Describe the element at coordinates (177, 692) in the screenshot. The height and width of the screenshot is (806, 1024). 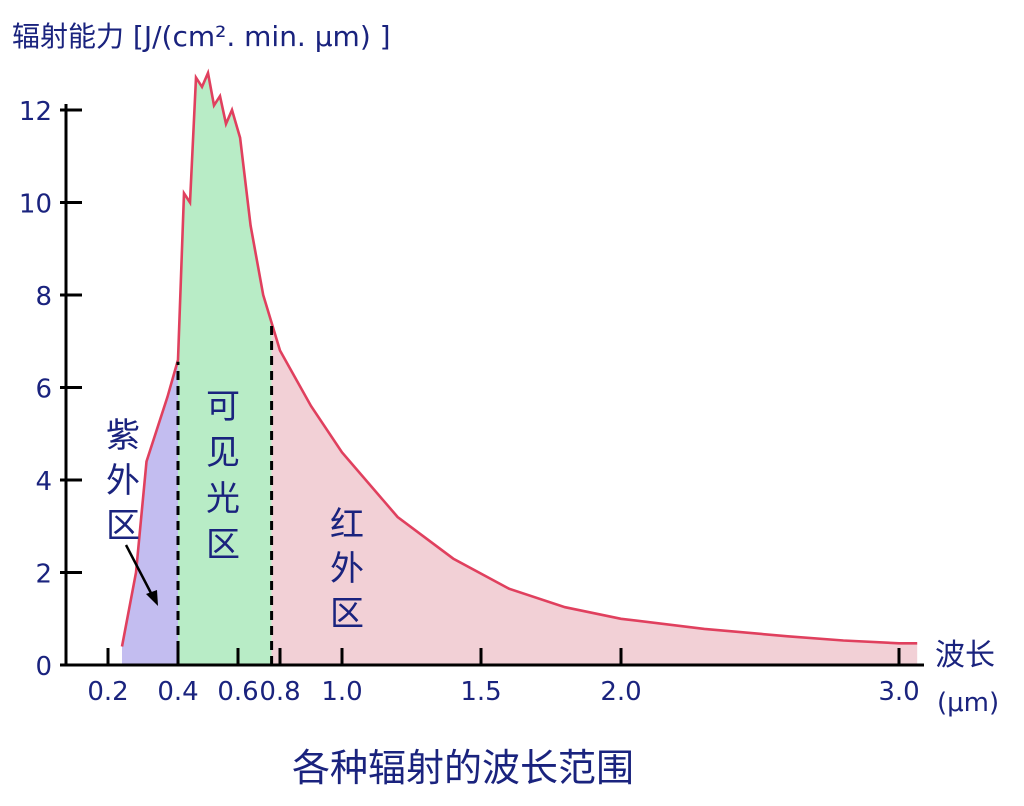
I see `x-tick-label: 0.4` at that location.